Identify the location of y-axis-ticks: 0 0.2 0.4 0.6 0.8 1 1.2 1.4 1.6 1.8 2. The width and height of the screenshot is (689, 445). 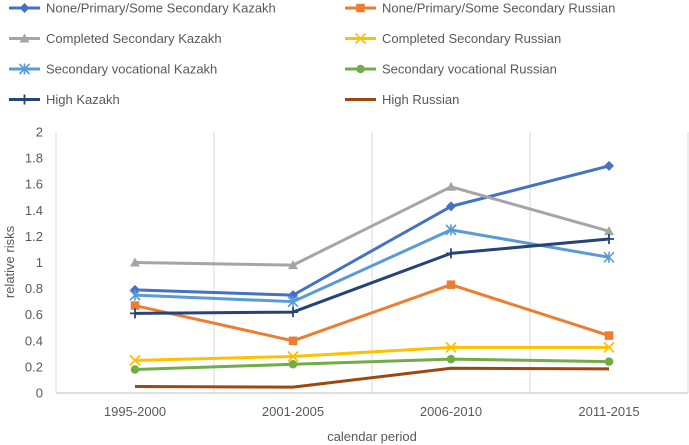
(34, 263).